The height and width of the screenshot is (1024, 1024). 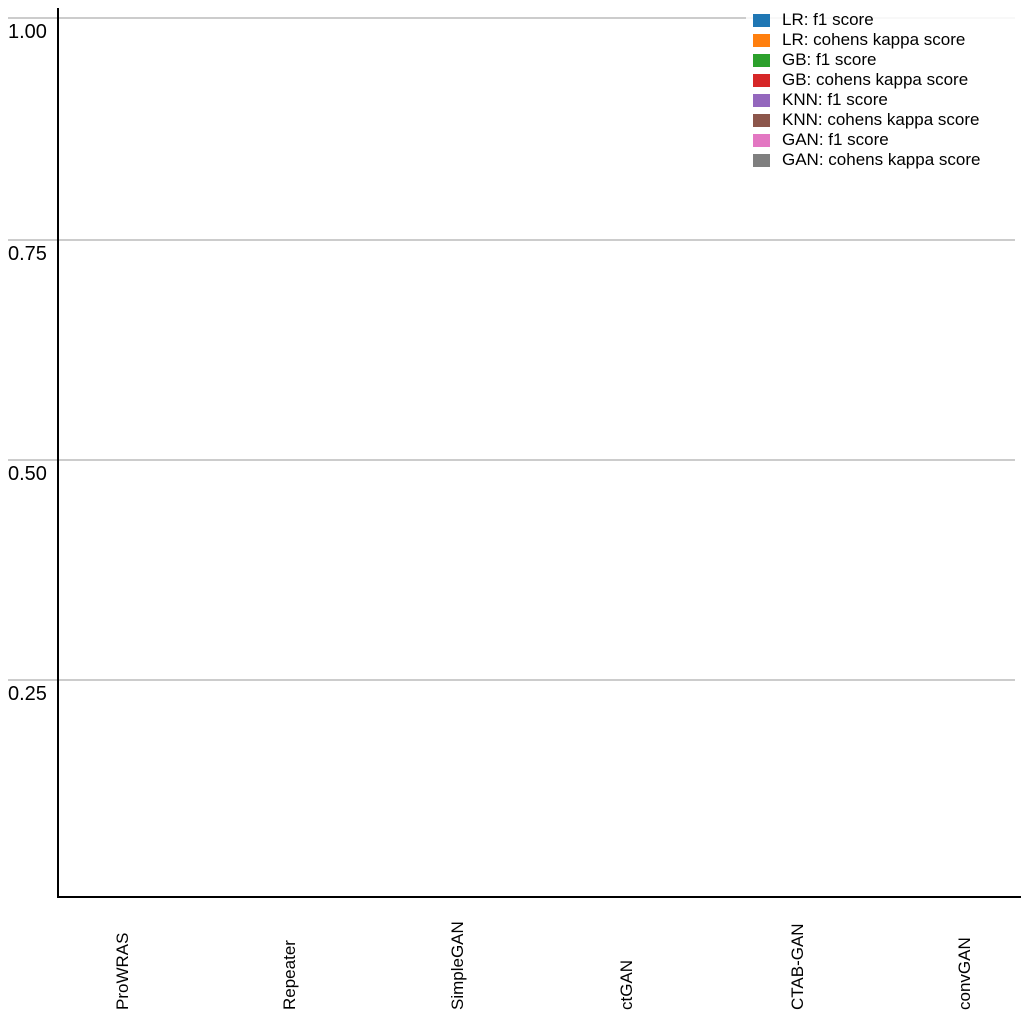 I want to click on gridline-0.25, so click(x=511, y=680).